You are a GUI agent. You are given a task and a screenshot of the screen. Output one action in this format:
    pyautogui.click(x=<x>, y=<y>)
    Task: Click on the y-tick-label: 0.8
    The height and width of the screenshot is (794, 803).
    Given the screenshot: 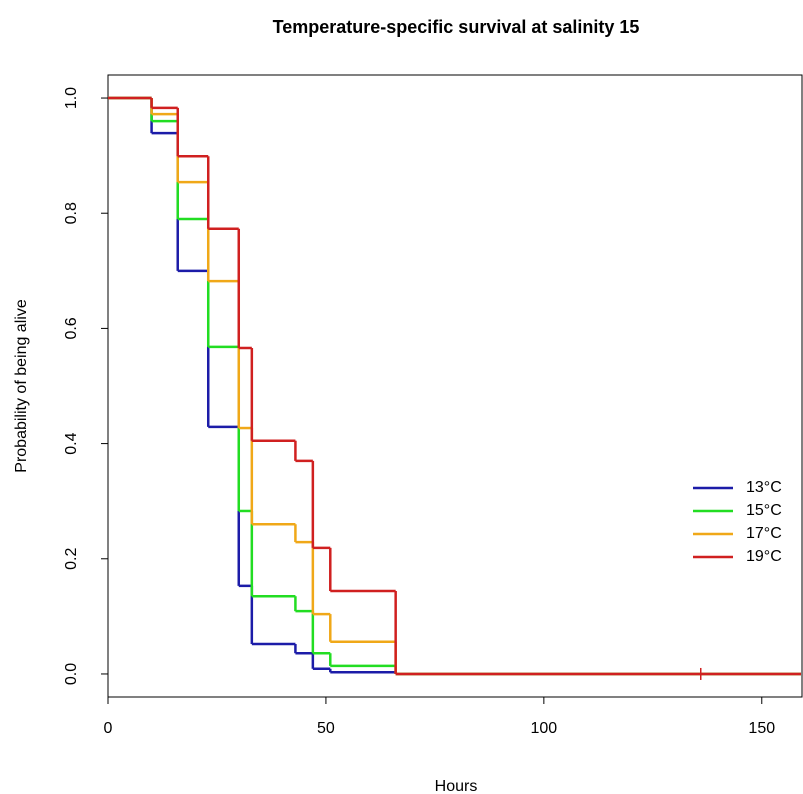 What is the action you would take?
    pyautogui.click(x=71, y=213)
    